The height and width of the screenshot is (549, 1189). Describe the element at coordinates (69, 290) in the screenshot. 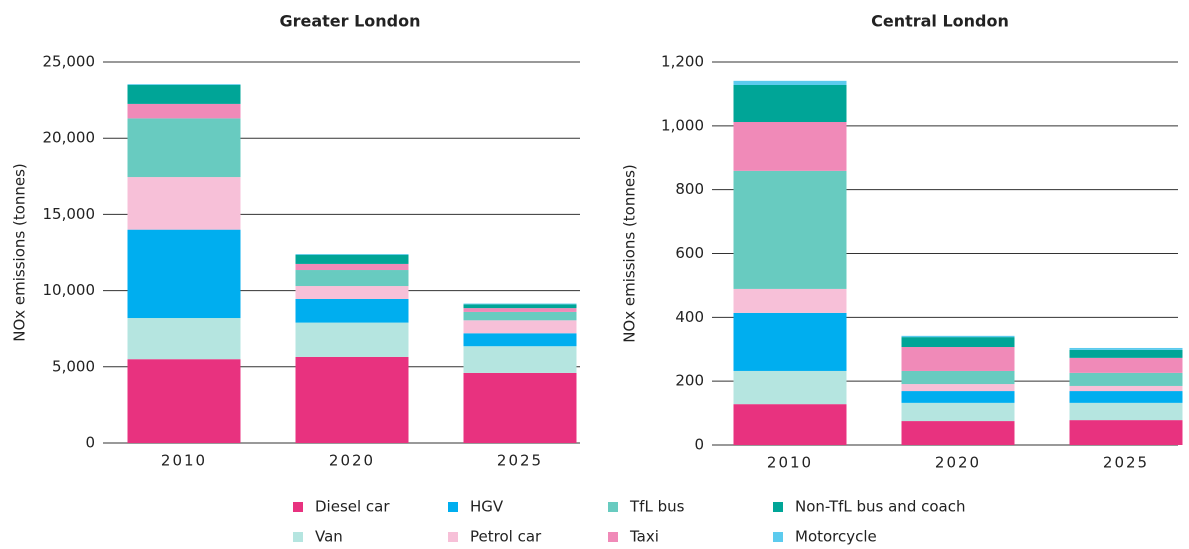

I see `y-tick-label: 10,000` at that location.